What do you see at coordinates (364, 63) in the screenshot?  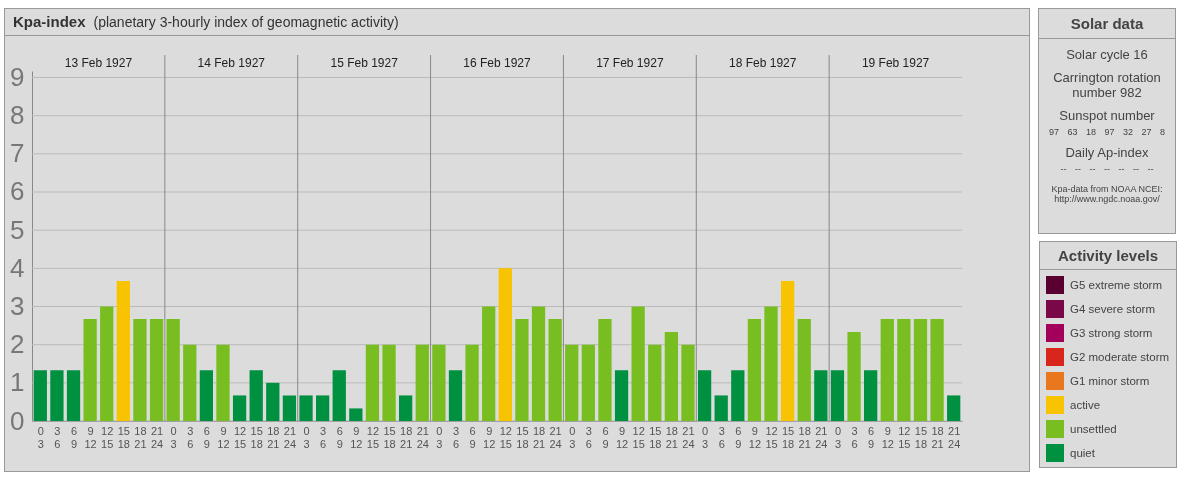 I see `text: 15 Feb 1927` at bounding box center [364, 63].